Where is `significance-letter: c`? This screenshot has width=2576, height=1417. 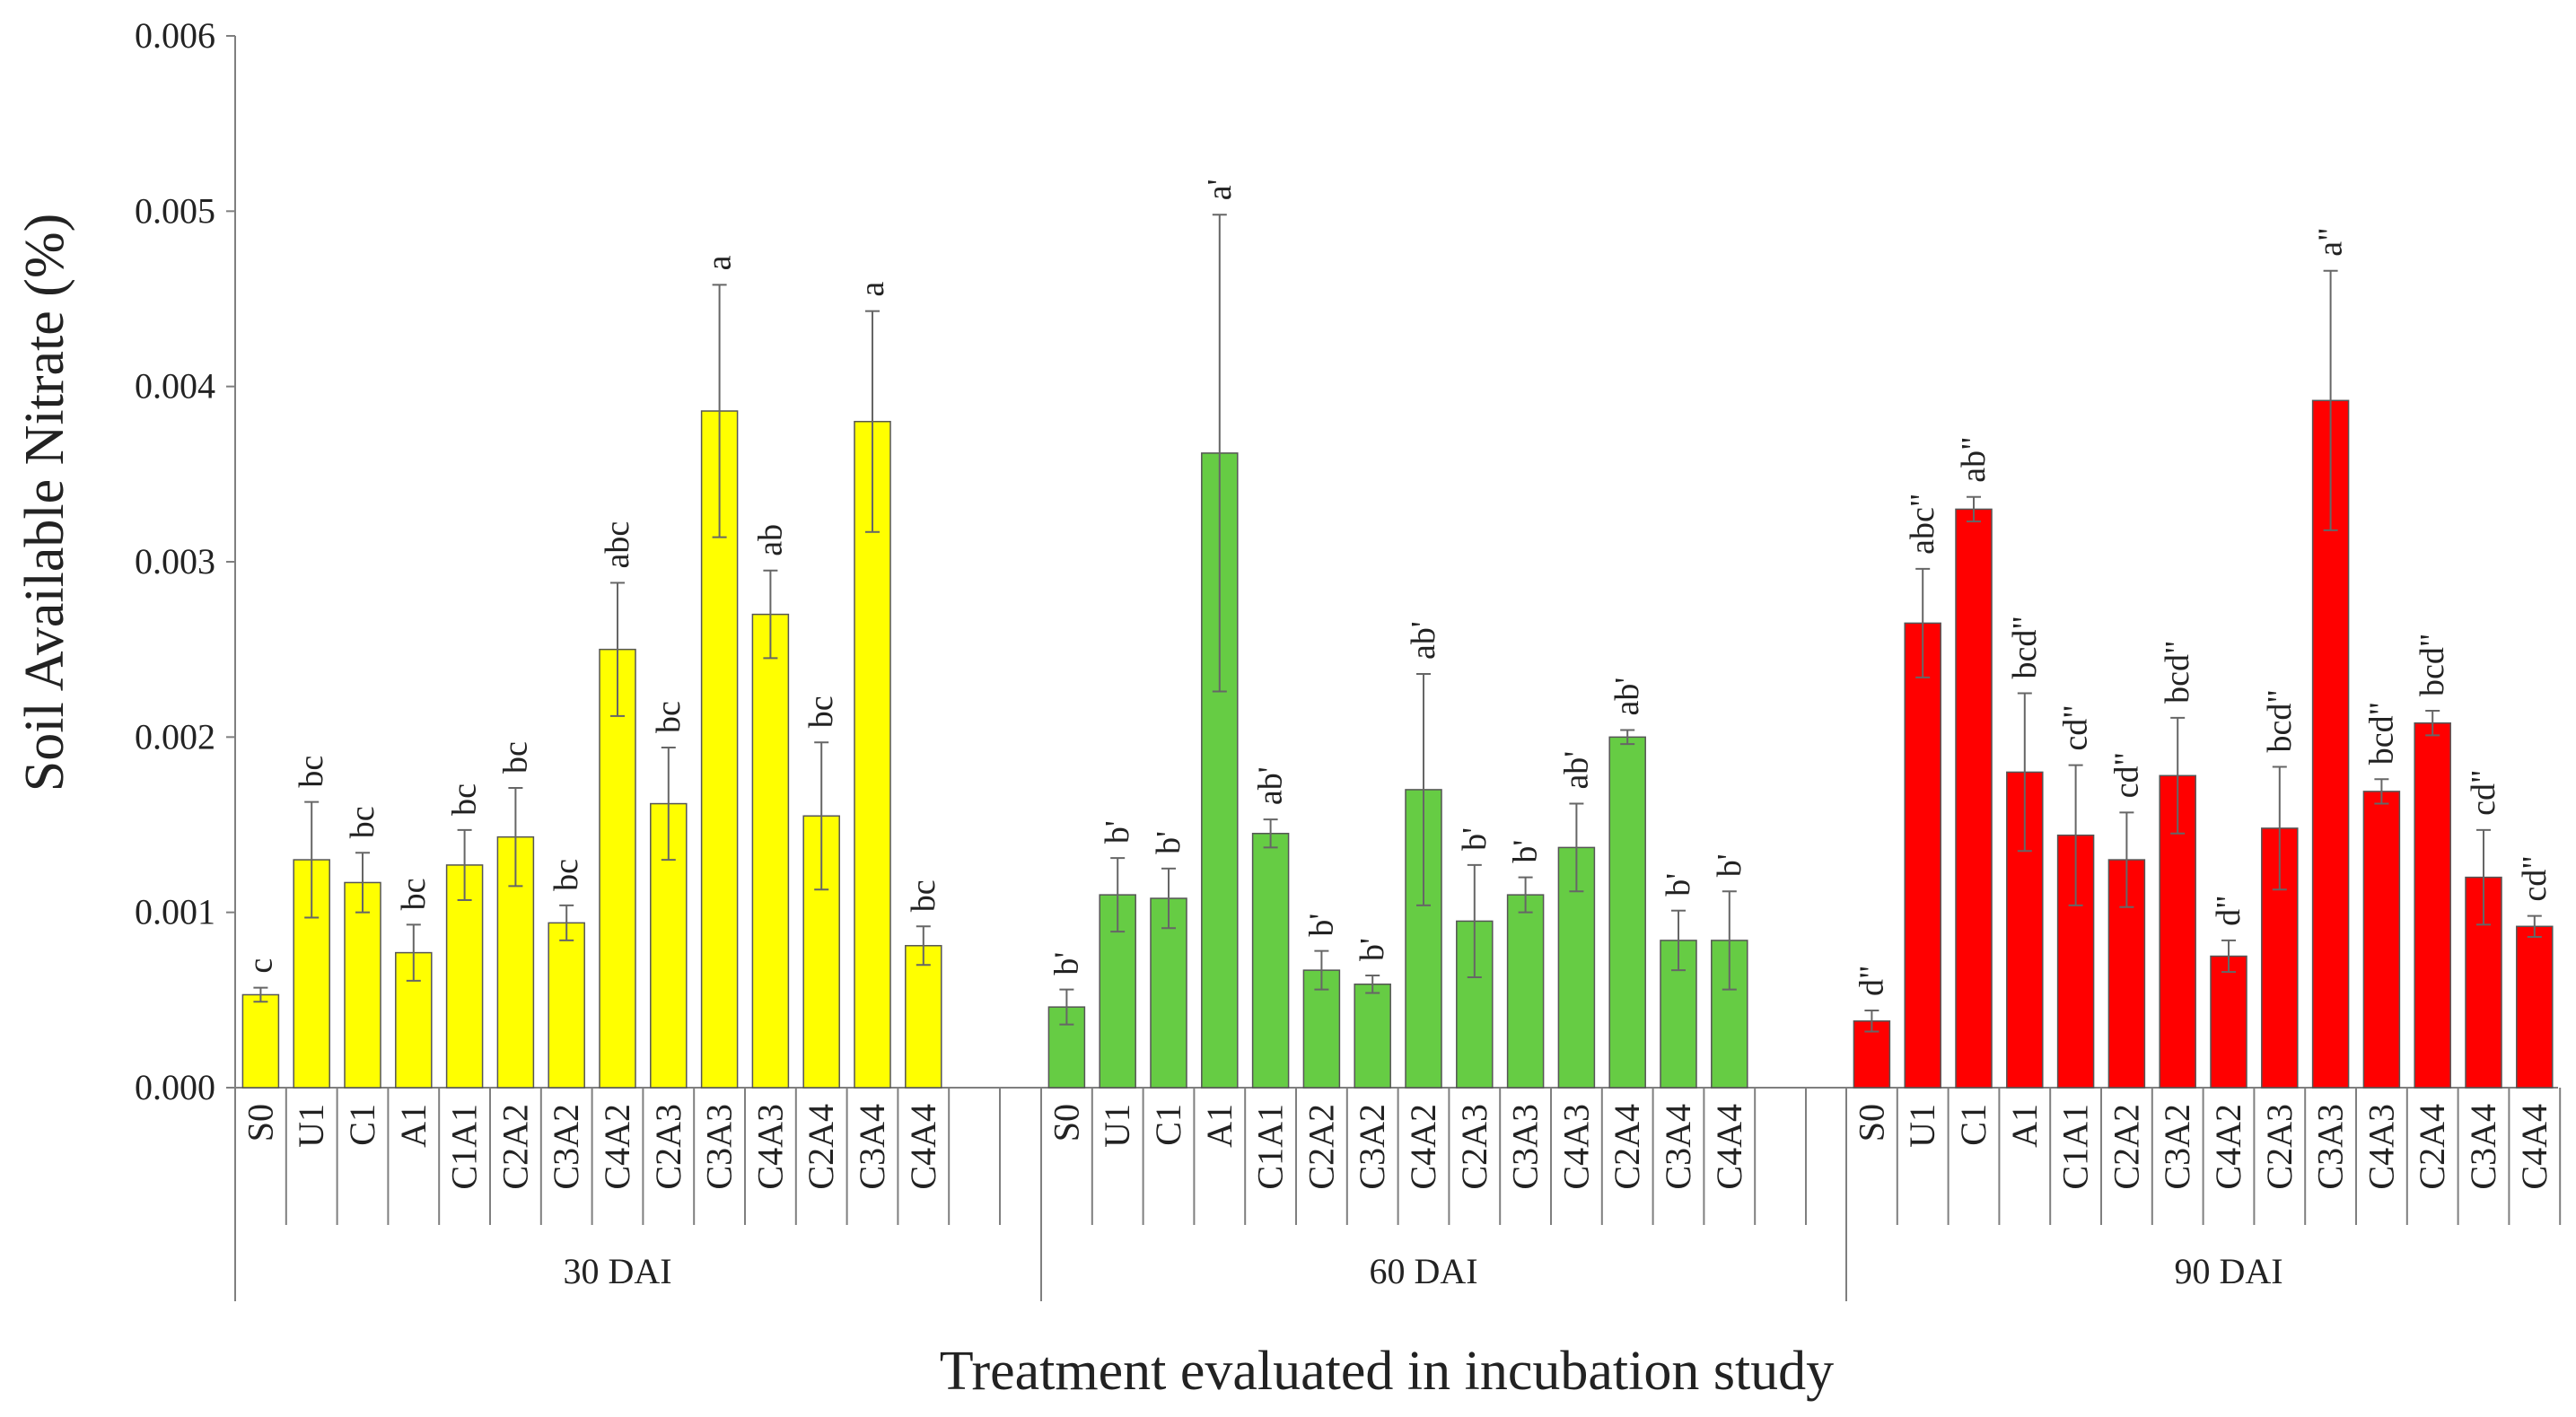
significance-letter: c is located at coordinates (260, 966).